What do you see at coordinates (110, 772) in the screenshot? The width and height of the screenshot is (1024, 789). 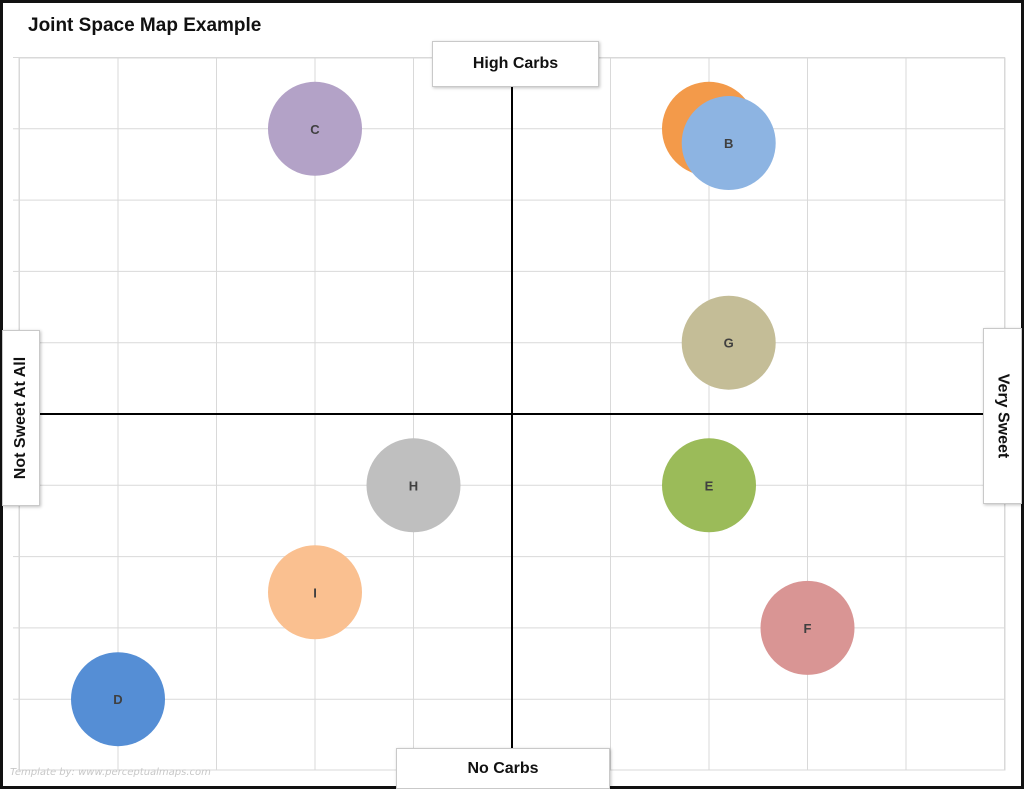 I see `watermark: Template by: www.perceptualmaps.com` at bounding box center [110, 772].